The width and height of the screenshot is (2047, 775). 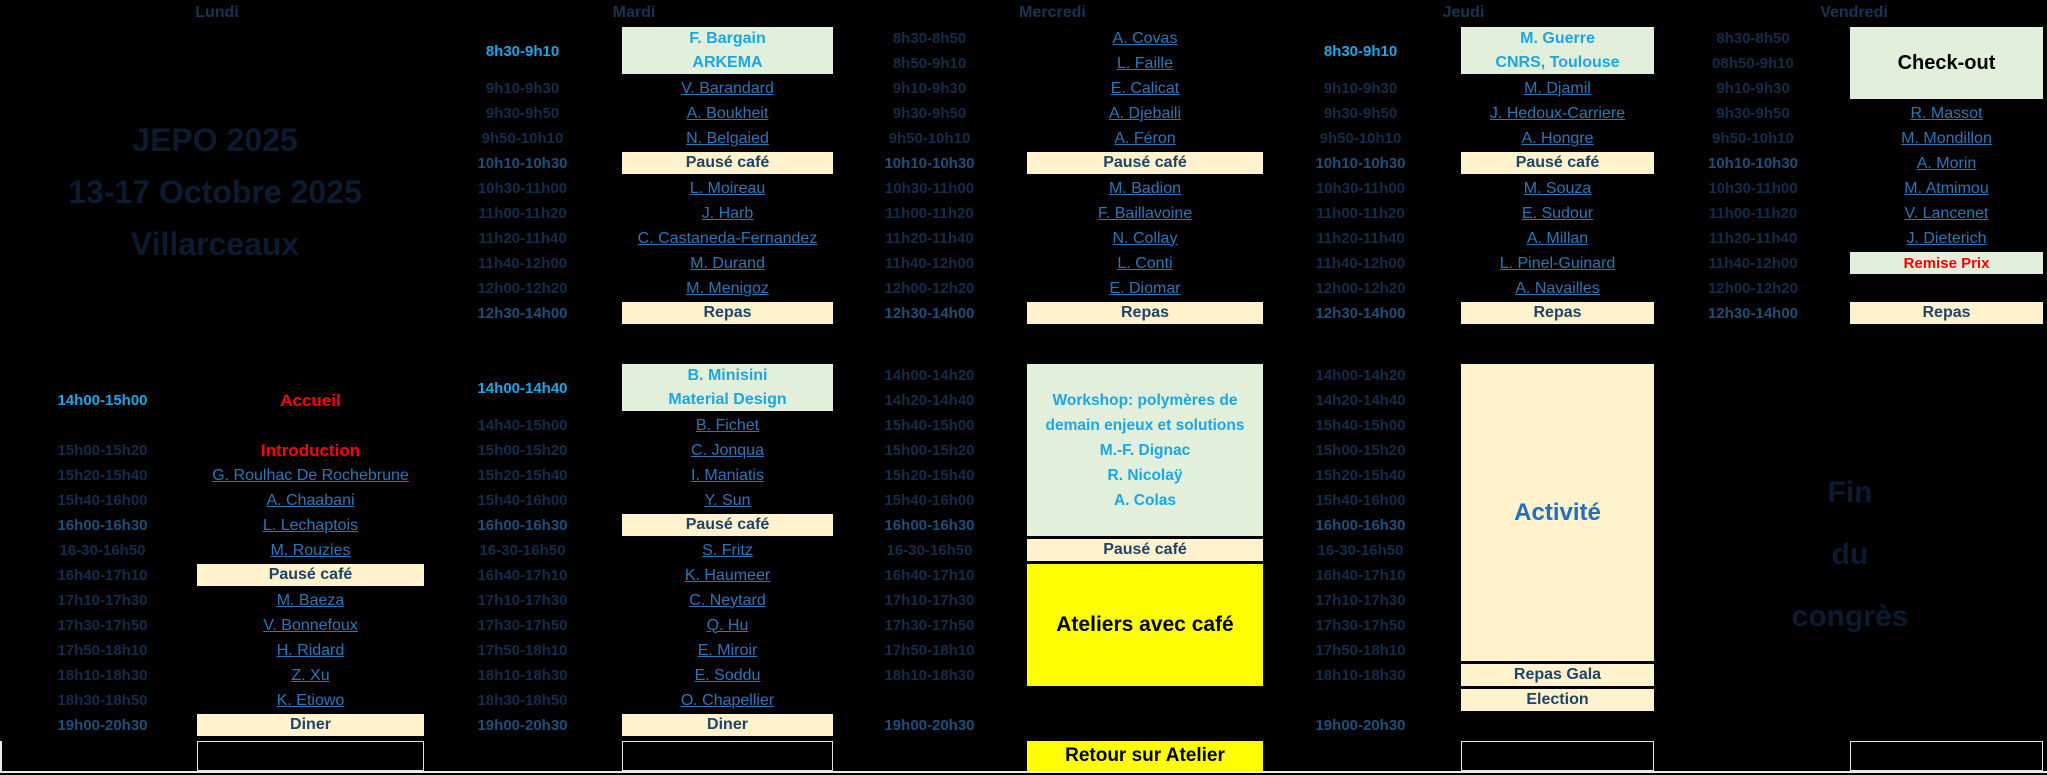 I want to click on talk-link: E. Calicat, so click(x=1145, y=88).